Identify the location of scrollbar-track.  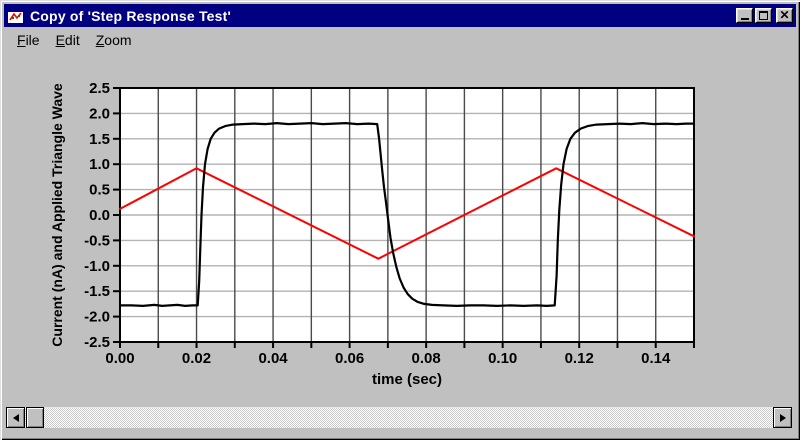
(408, 417).